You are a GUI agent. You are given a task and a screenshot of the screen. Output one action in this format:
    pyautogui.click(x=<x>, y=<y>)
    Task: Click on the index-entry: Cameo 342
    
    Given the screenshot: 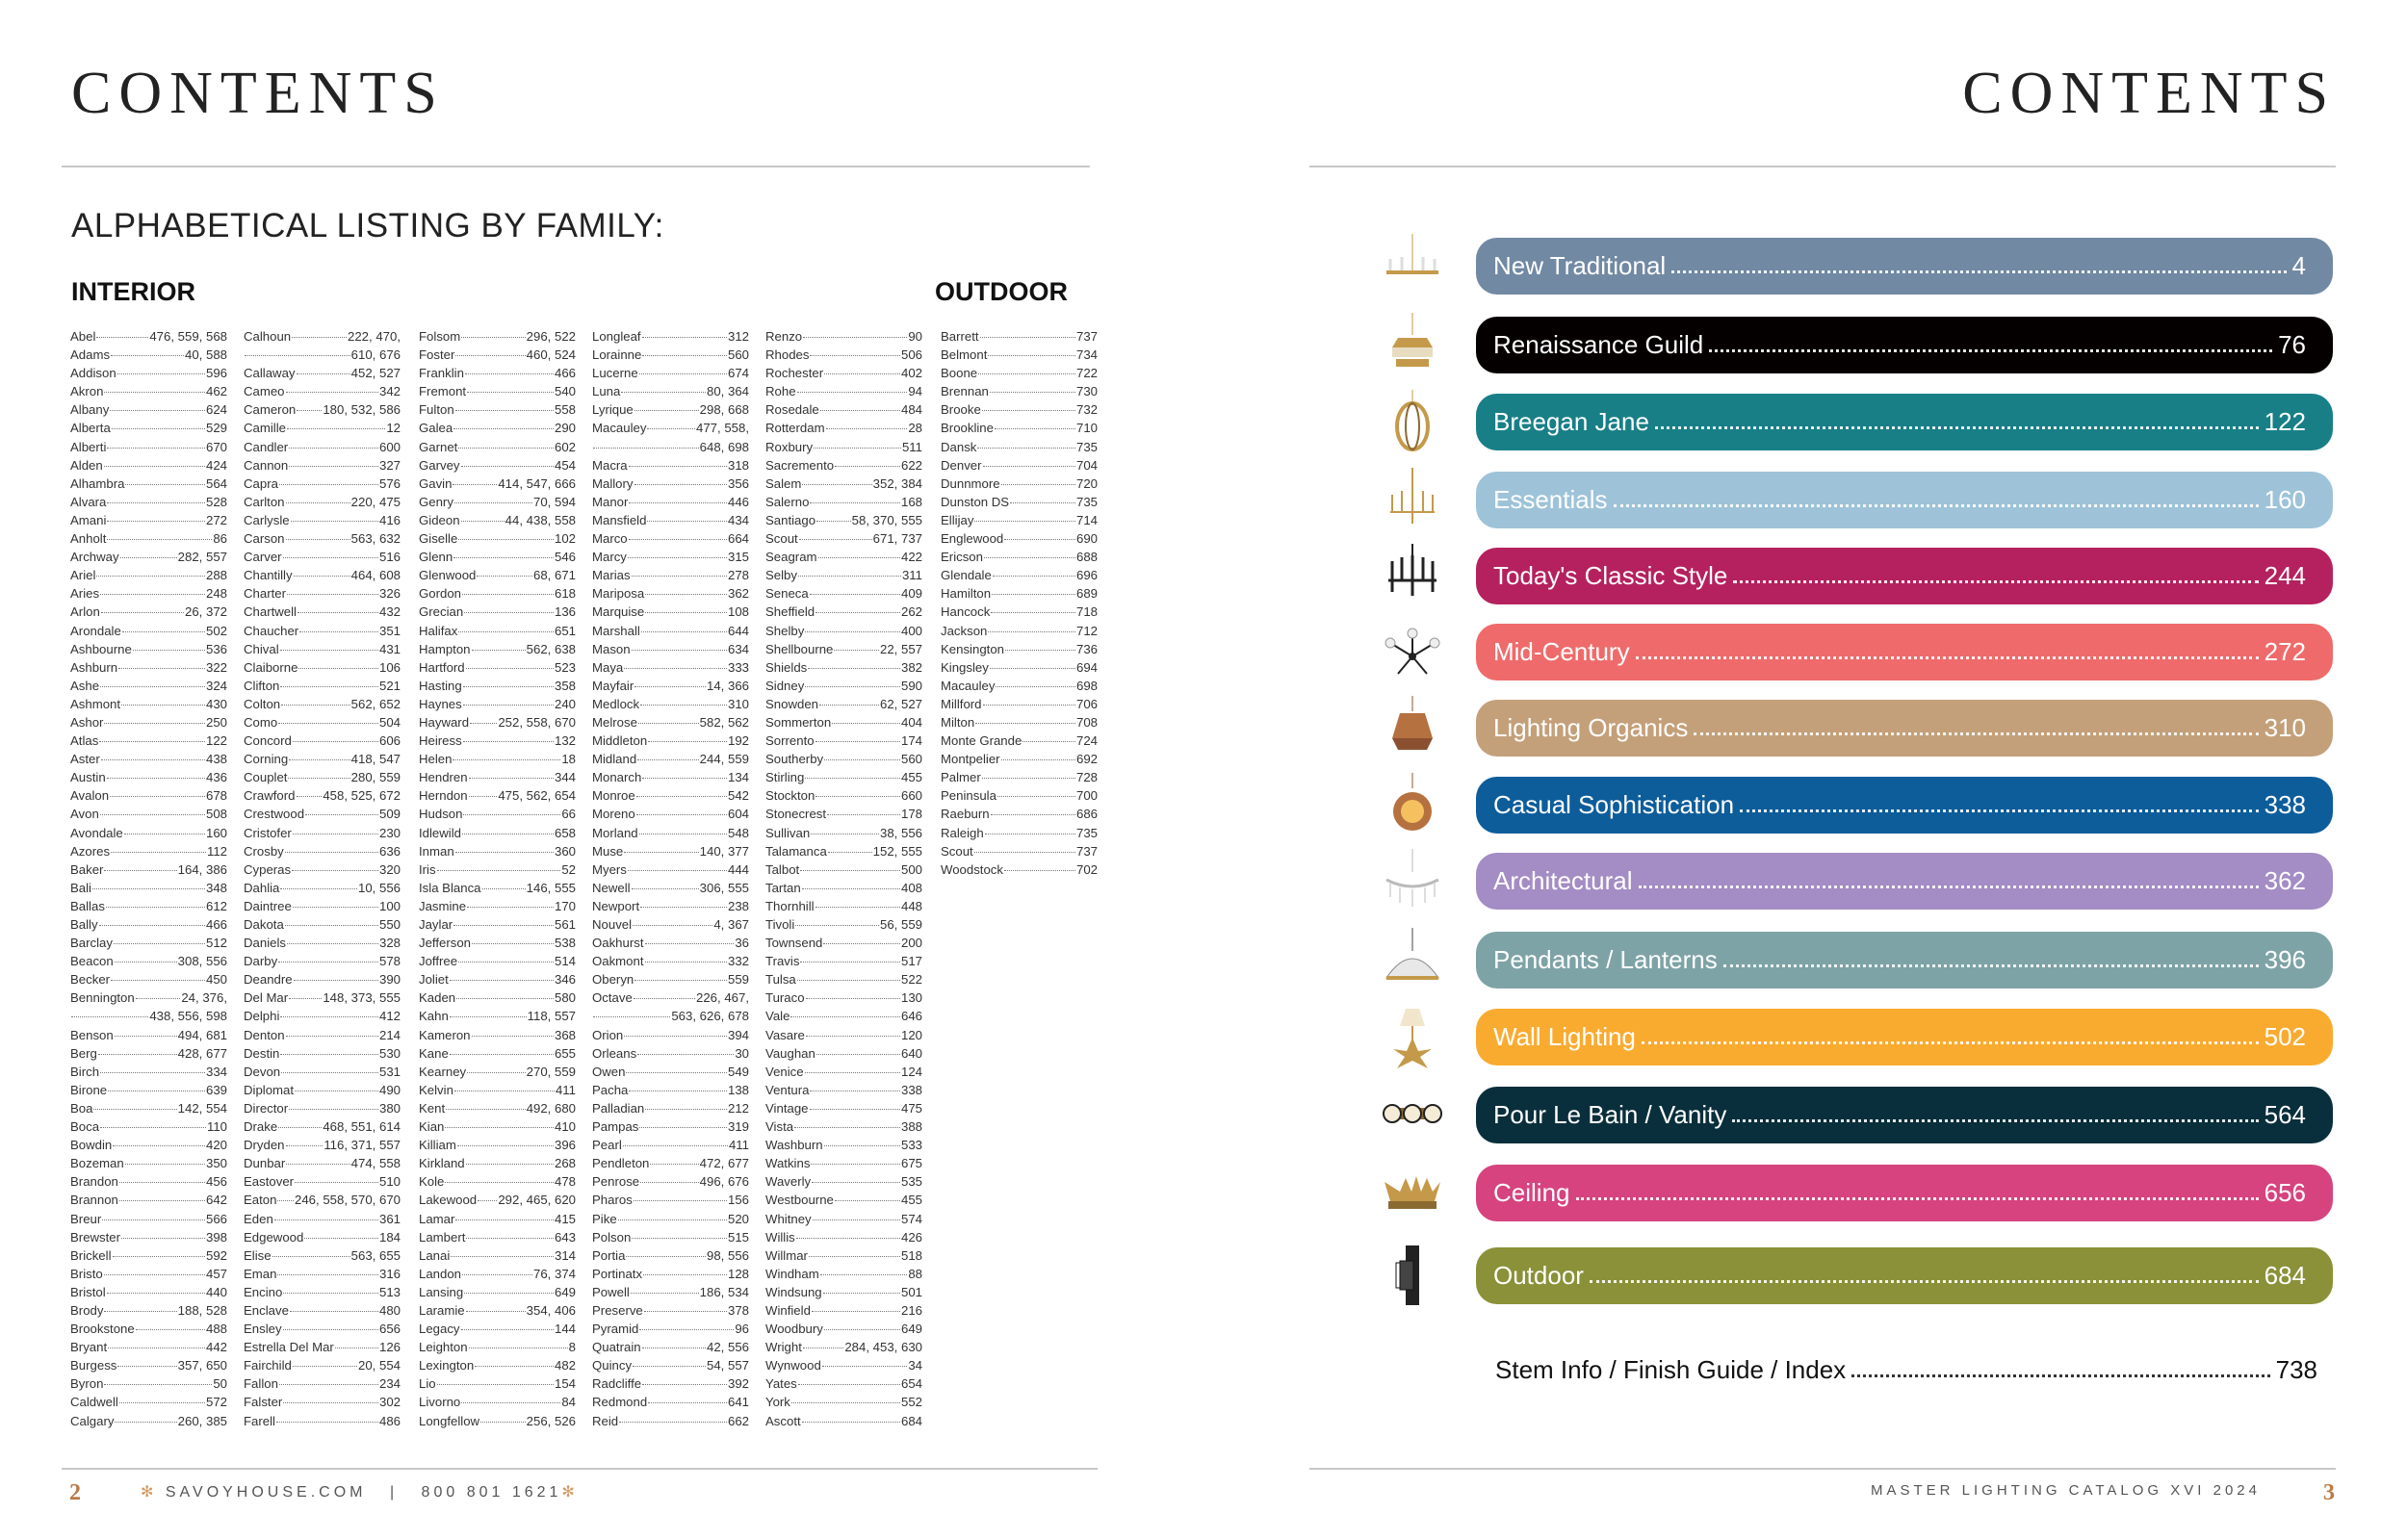 What is the action you would take?
    pyautogui.click(x=322, y=393)
    